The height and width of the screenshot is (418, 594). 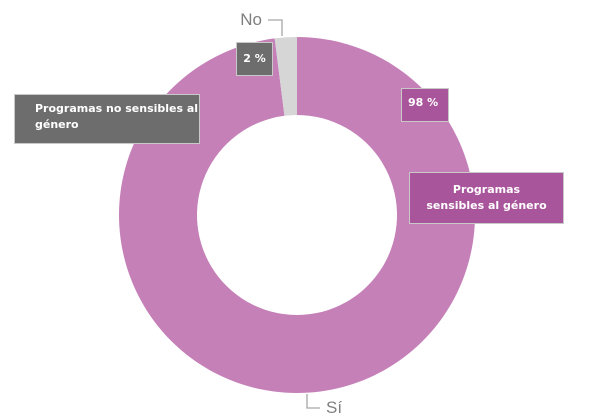 What do you see at coordinates (107, 119) in the screenshot?
I see `annotation-no: Programas no sensibles al género` at bounding box center [107, 119].